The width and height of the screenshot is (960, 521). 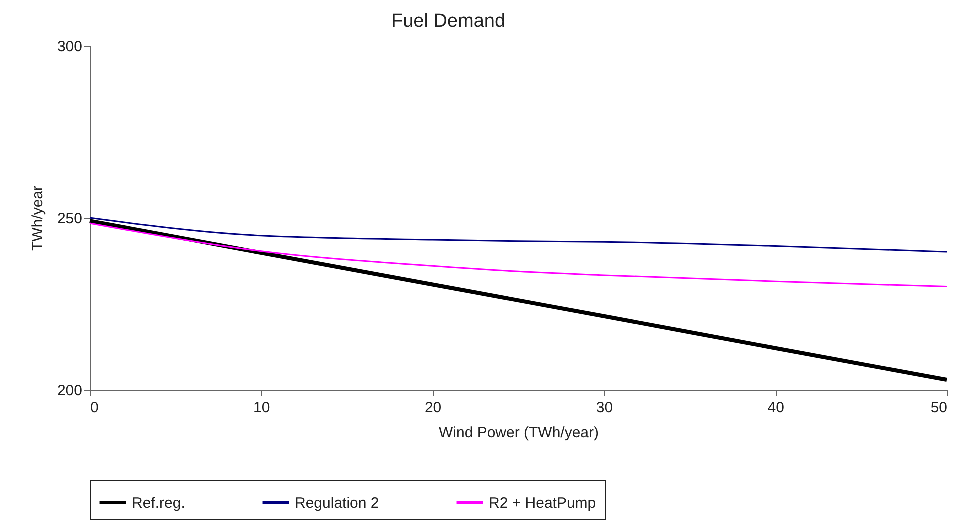 I want to click on legend-label: Ref.reg., so click(x=159, y=503).